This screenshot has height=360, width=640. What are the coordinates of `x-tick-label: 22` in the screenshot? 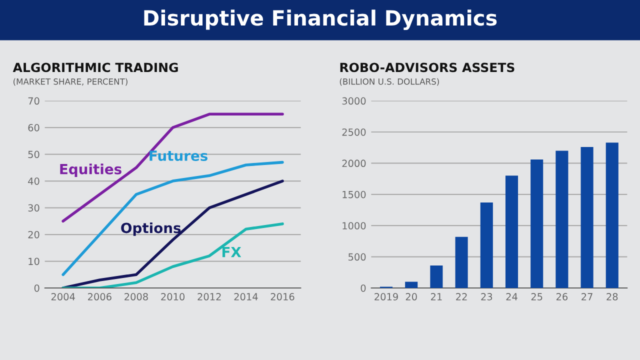 It's located at (461, 296).